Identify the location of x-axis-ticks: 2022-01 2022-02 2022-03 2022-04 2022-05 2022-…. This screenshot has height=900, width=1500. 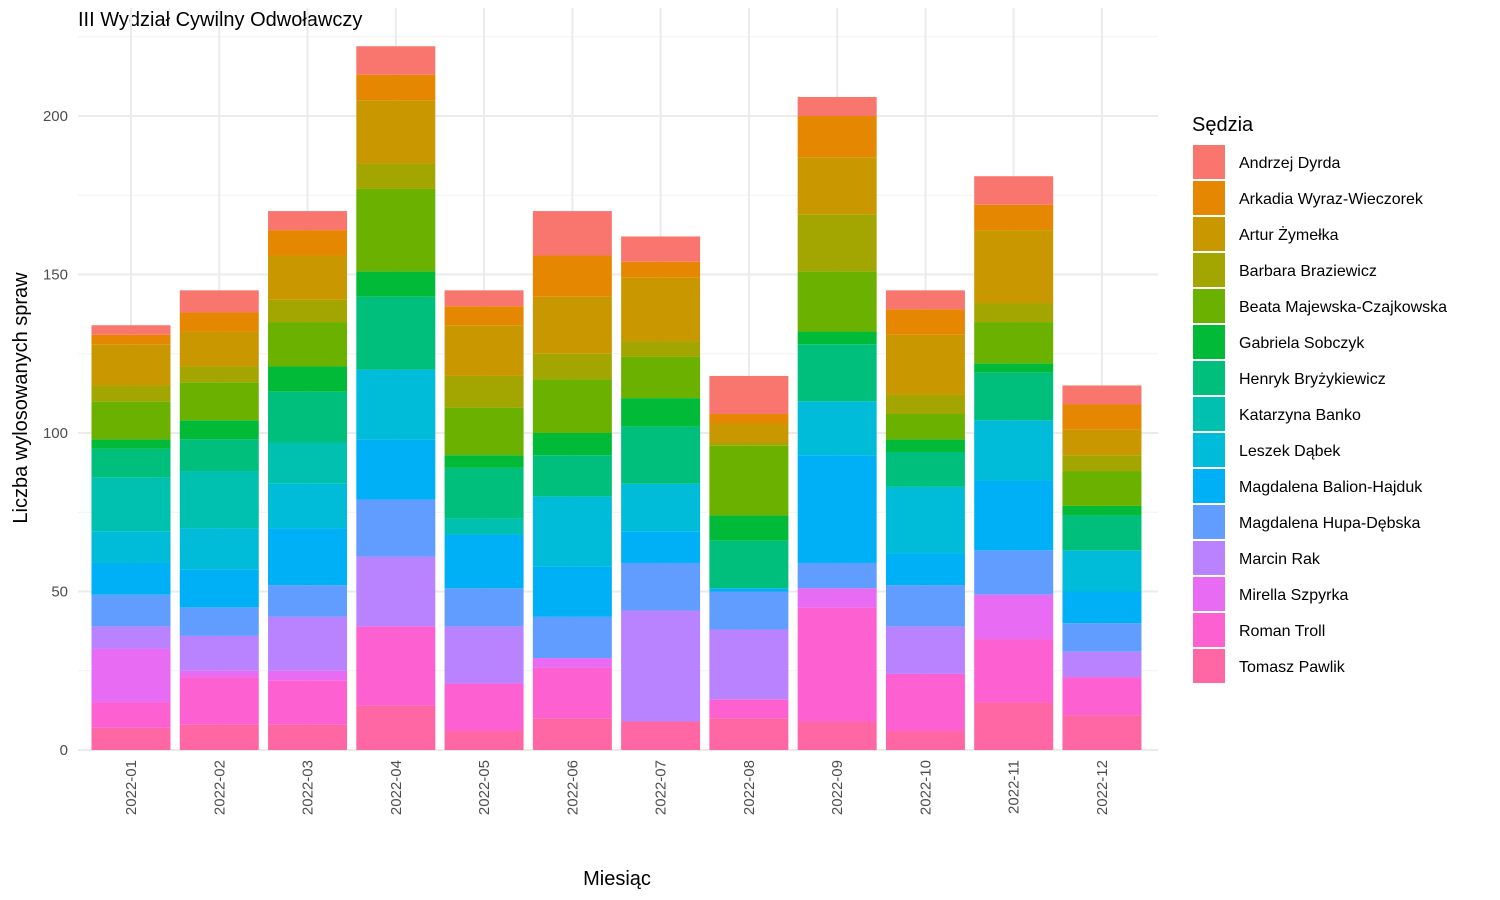
(617, 787).